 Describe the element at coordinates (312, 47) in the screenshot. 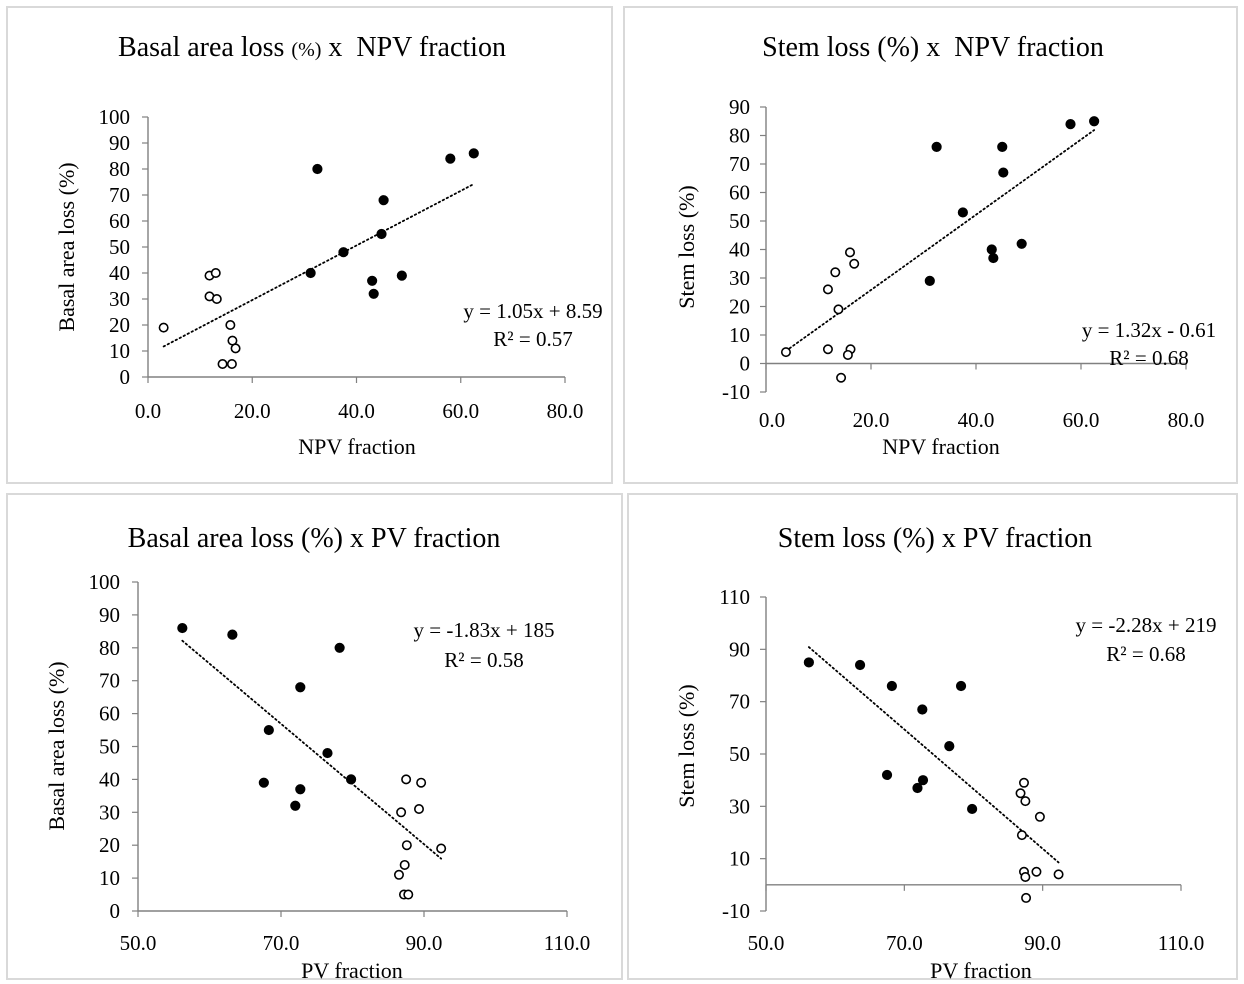

I see `chart-title: Basal area loss (%) x NPV fraction` at that location.